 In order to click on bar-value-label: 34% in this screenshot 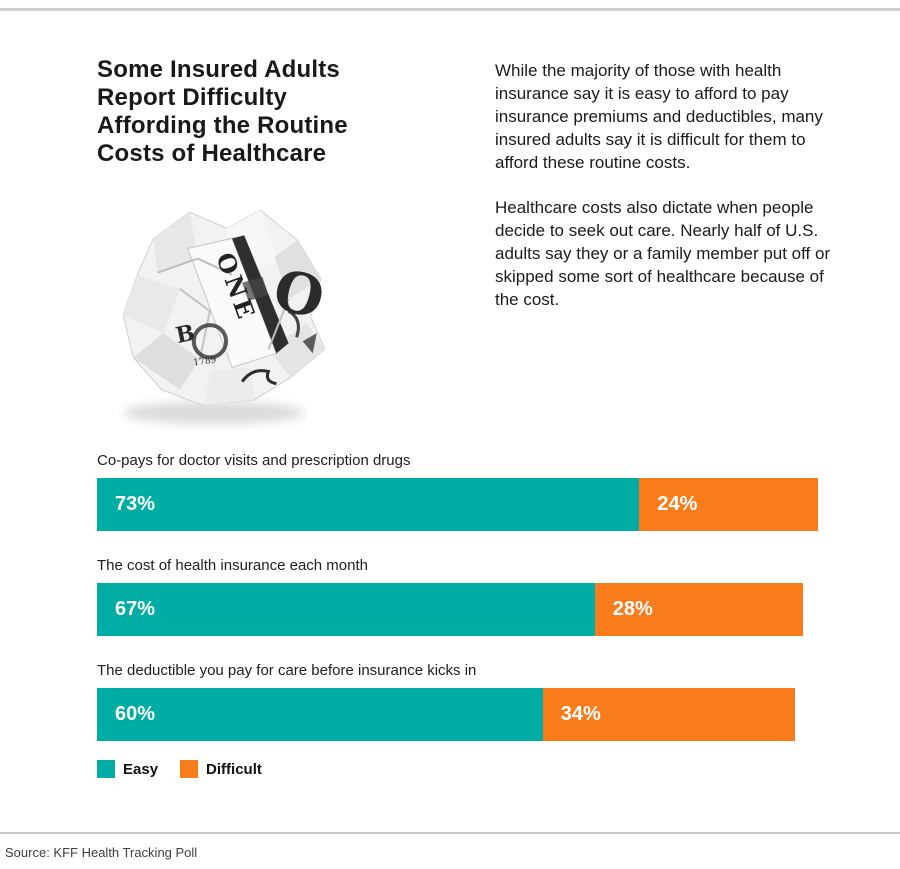, I will do `click(580, 714)`.